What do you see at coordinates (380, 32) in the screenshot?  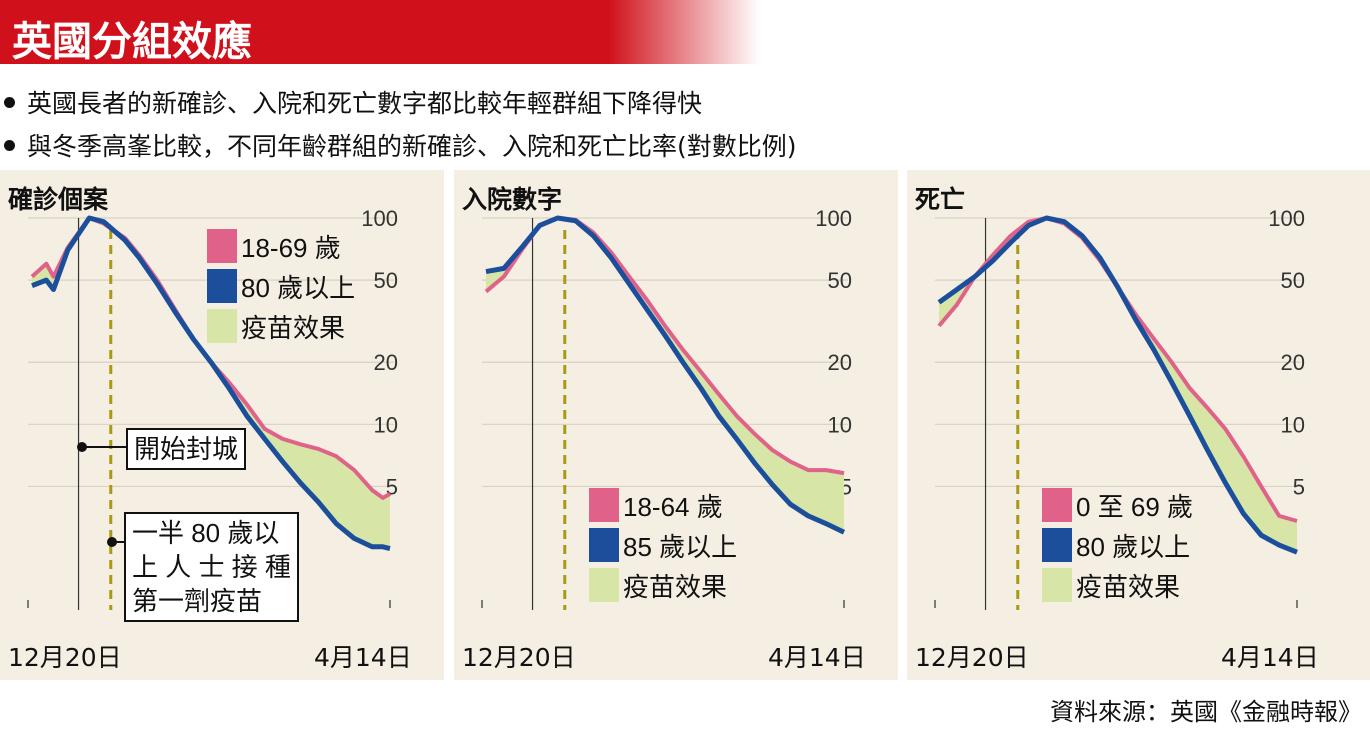 I see `title-banner: 英國分組效應` at bounding box center [380, 32].